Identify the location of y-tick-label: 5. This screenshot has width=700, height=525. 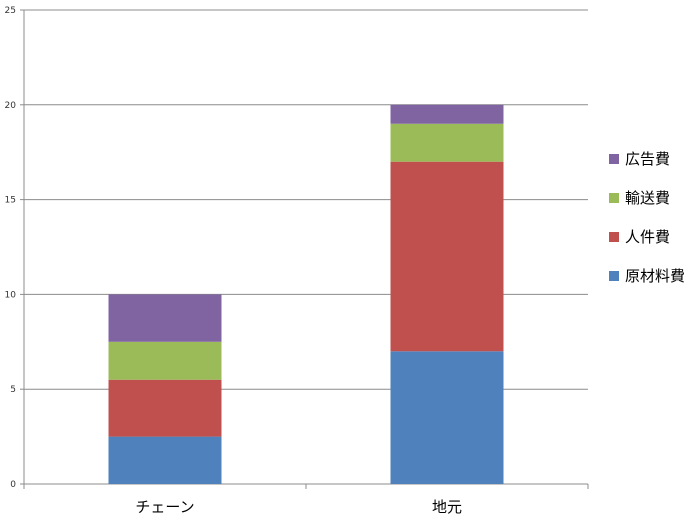
(13, 390).